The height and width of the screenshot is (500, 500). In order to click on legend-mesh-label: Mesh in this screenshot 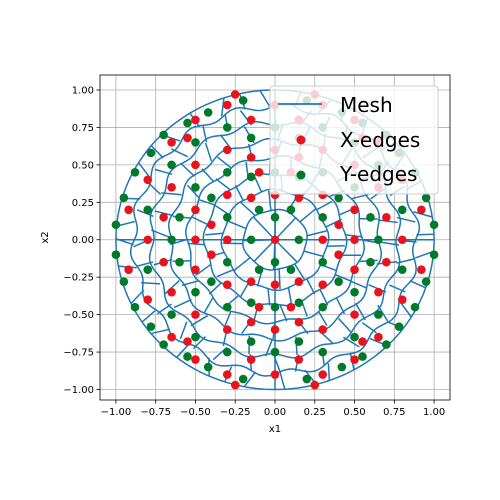, I will do `click(366, 105)`.